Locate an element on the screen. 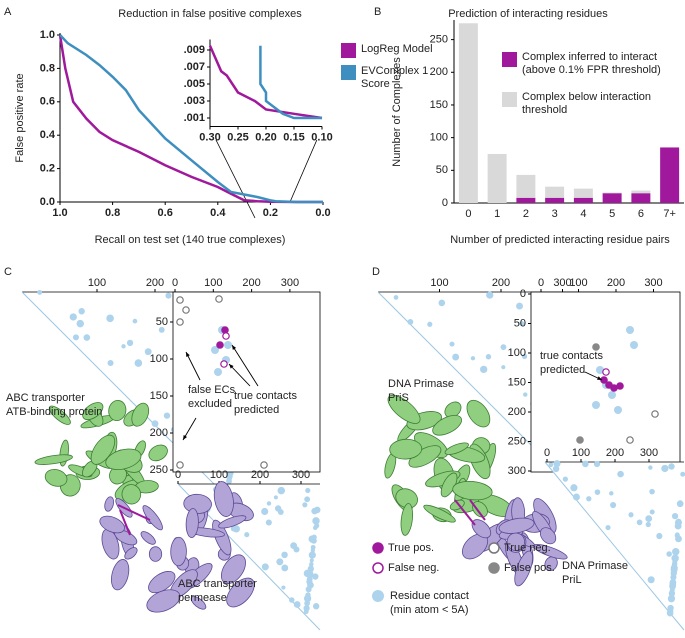  protein-label: DNA Primase is located at coordinates (421, 384).